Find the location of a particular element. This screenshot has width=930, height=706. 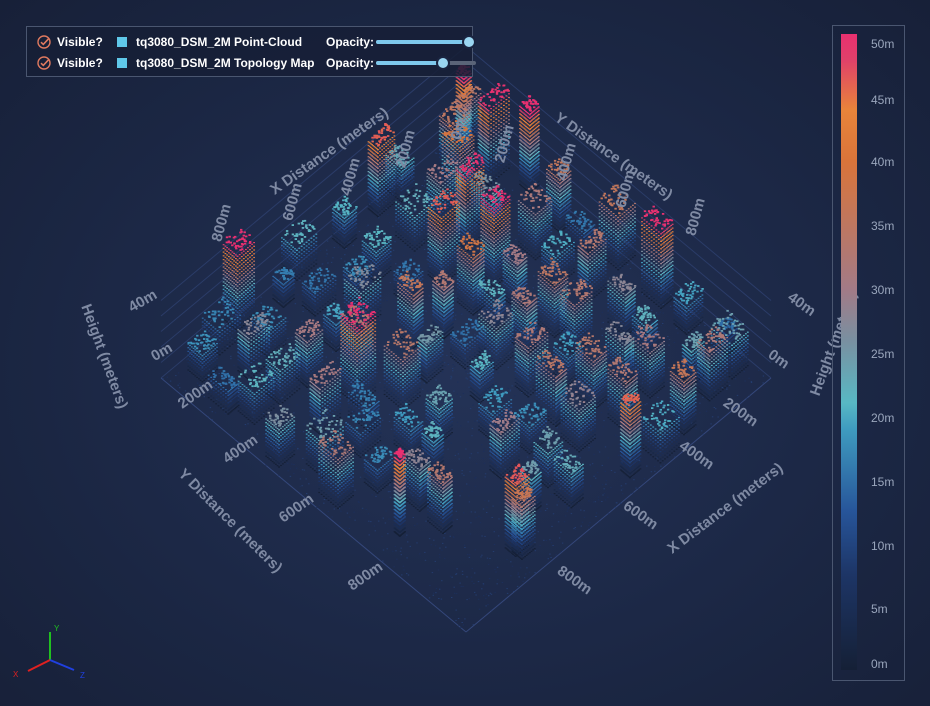

y-axis-tick-label: 200m is located at coordinates (504, 143).